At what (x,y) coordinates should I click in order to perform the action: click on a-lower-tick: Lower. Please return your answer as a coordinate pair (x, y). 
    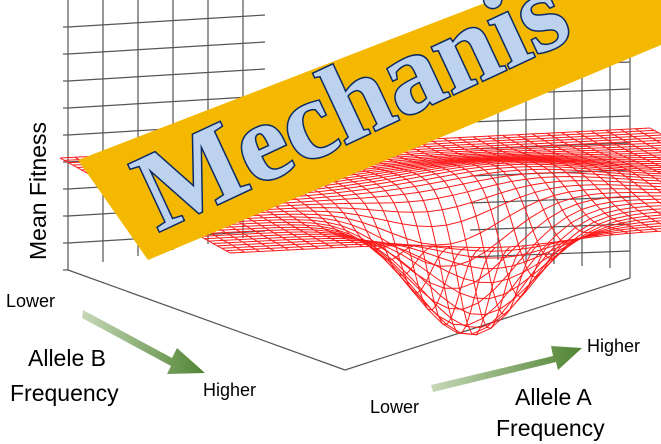
    Looking at the image, I should click on (394, 407).